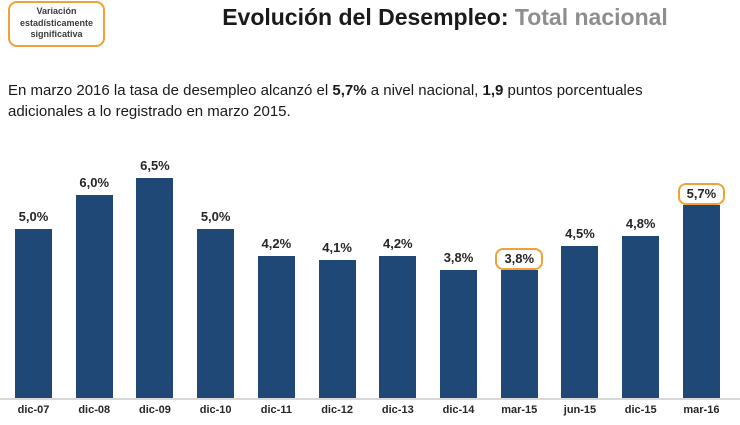 The width and height of the screenshot is (740, 425). Describe the element at coordinates (349, 90) in the screenshot. I see `summary-bold-value: 5,7%` at that location.